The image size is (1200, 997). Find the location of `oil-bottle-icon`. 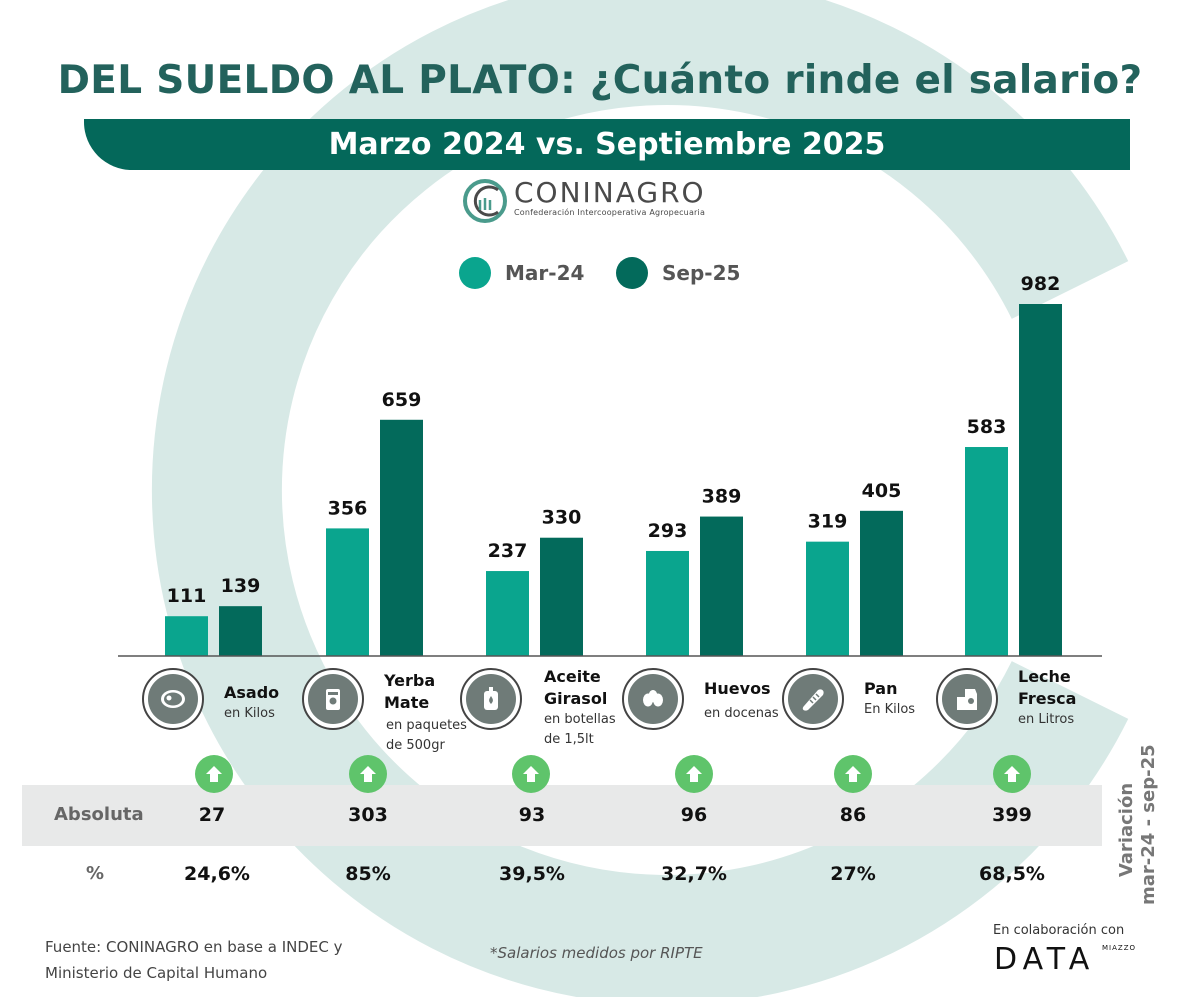

oil-bottle-icon is located at coordinates (491, 698).